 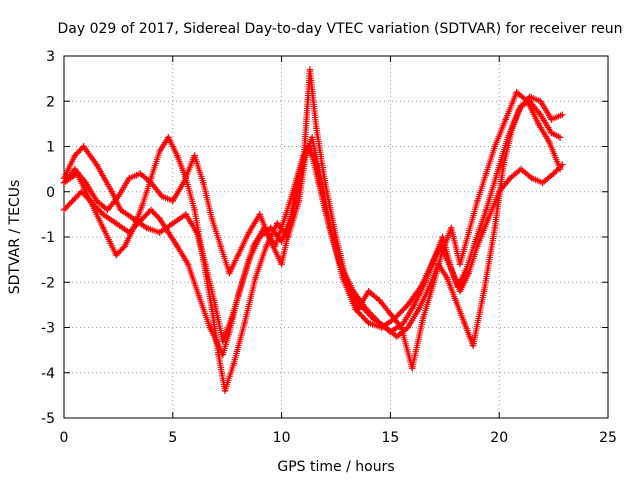 I want to click on x-tick-label: 20, so click(x=499, y=438).